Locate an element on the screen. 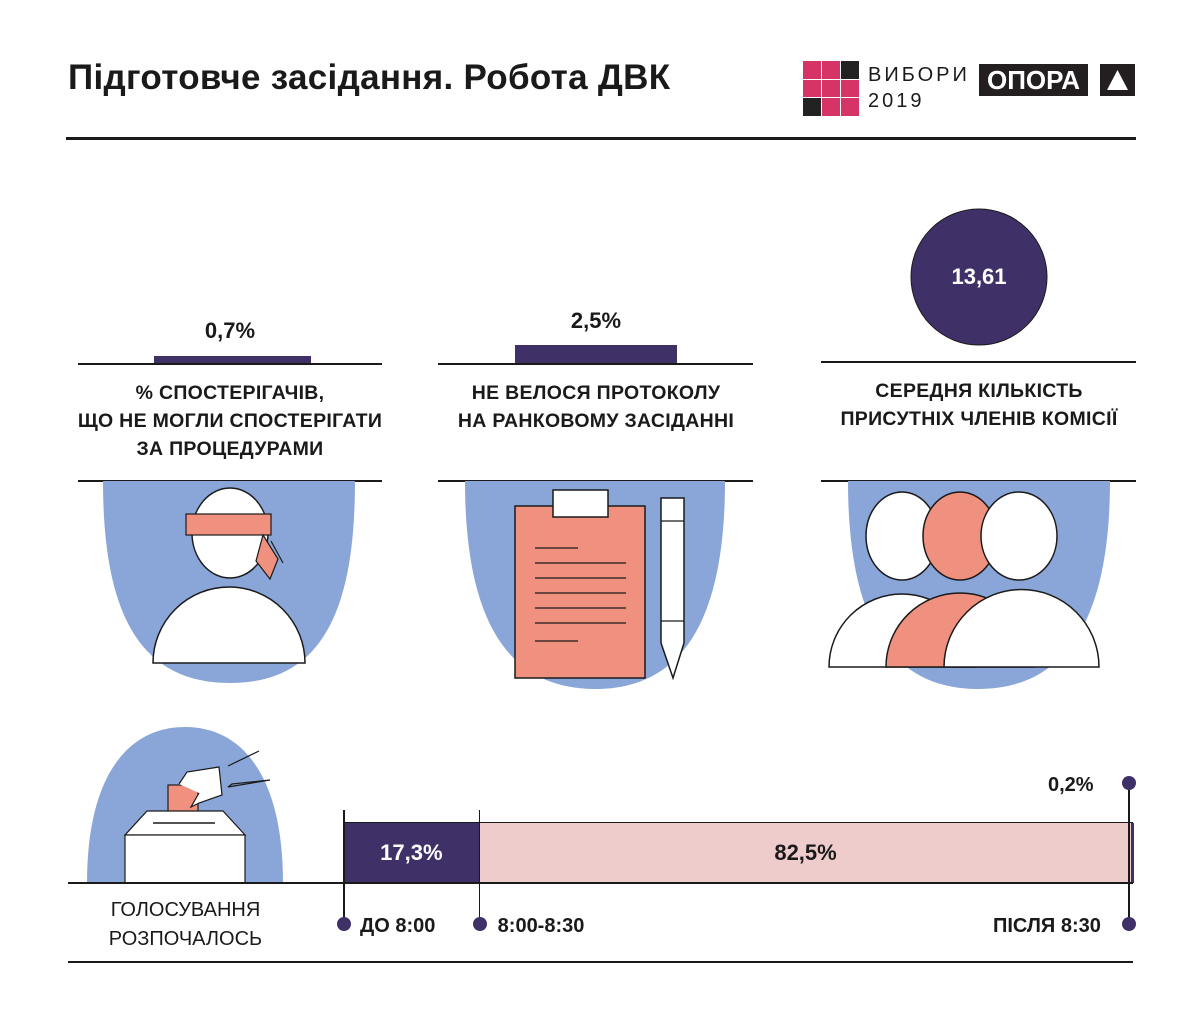 This screenshot has width=1201, height=1031. category-label: ПІСЛЯ 8:30 is located at coordinates (1047, 926).